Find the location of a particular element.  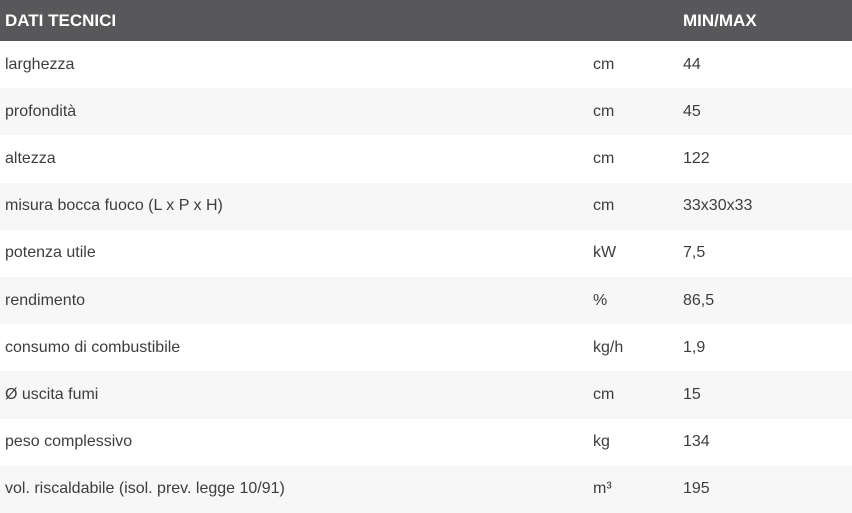

row-label: consumo di combustibile is located at coordinates (93, 347).